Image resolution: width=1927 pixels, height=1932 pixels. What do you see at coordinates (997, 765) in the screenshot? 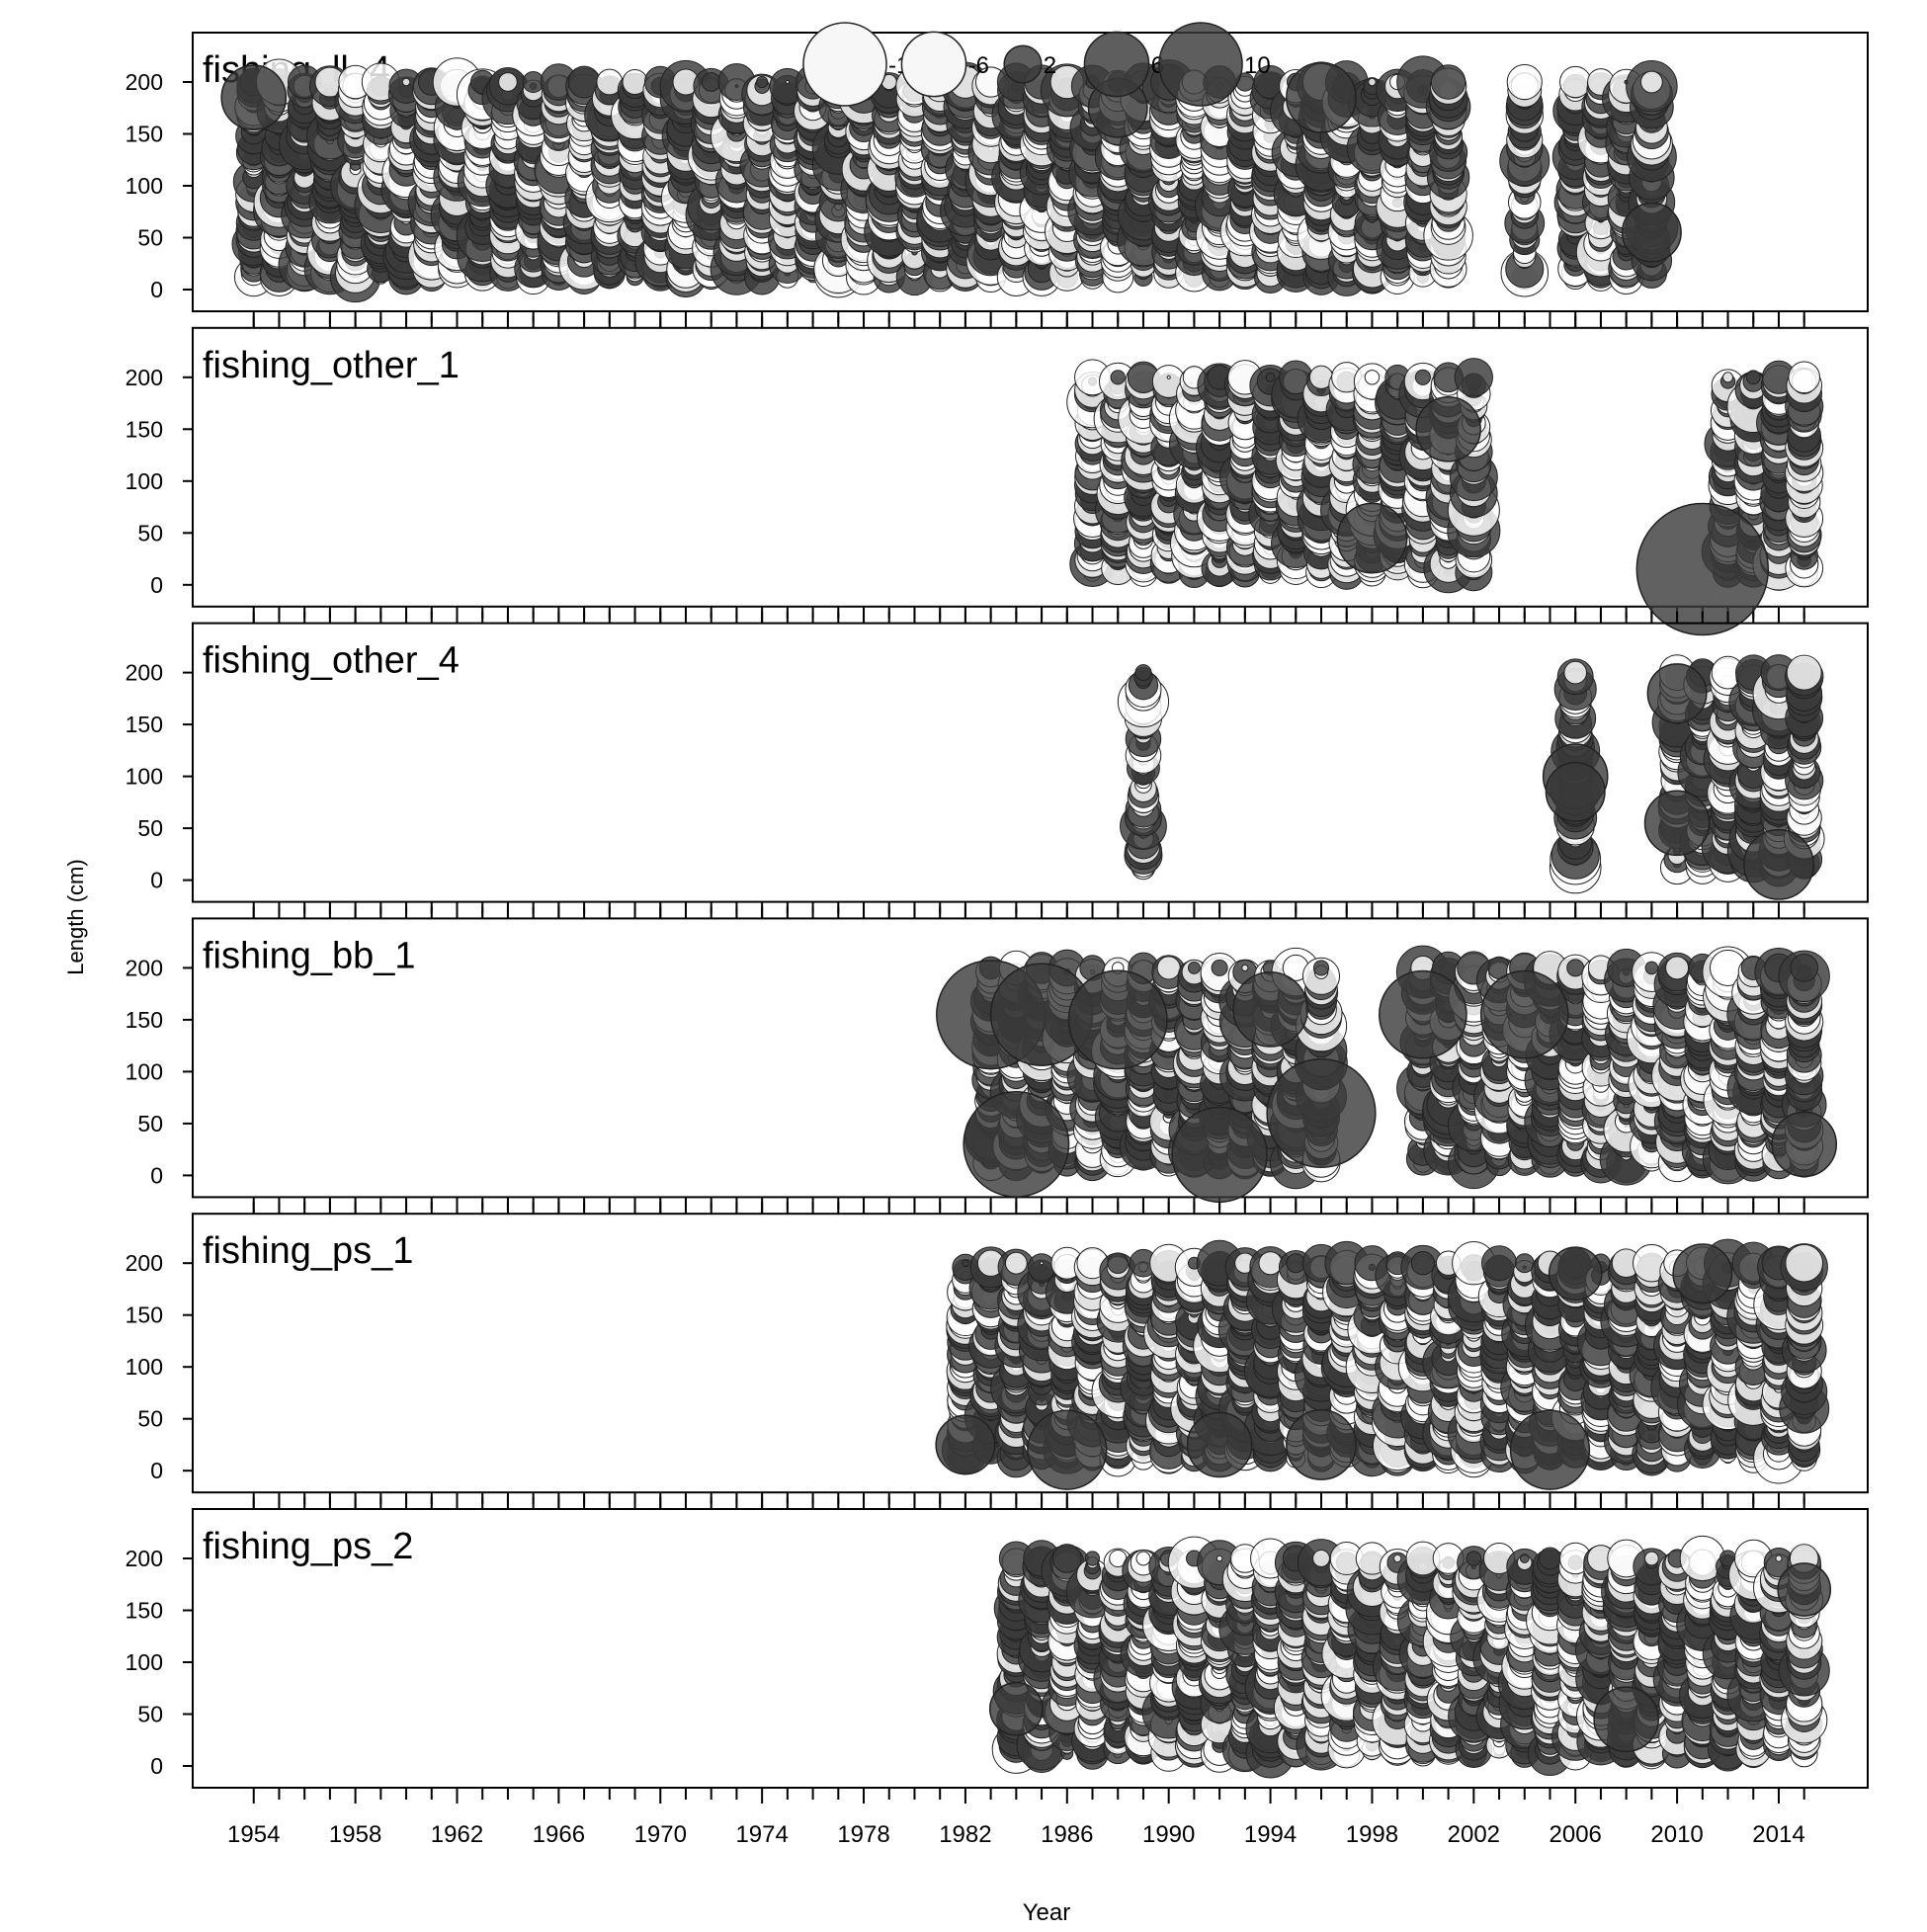
I see `panel-fishing_other_4: 0 50 100 150 200 fishing_other_4` at bounding box center [997, 765].